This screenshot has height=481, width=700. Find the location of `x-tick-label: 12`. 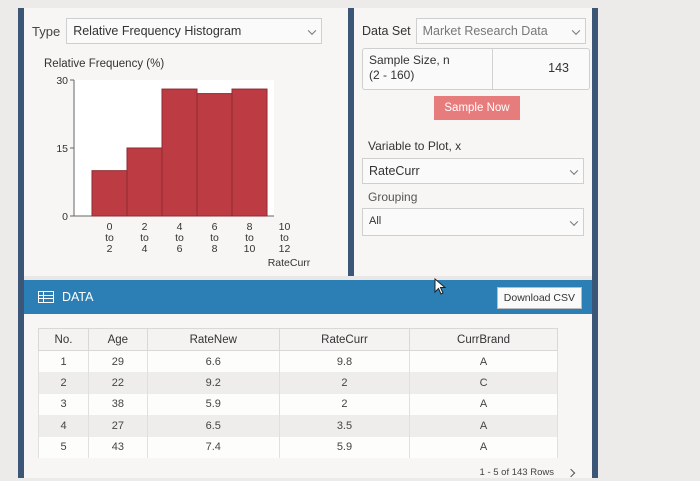

x-tick-label: 12 is located at coordinates (285, 249).